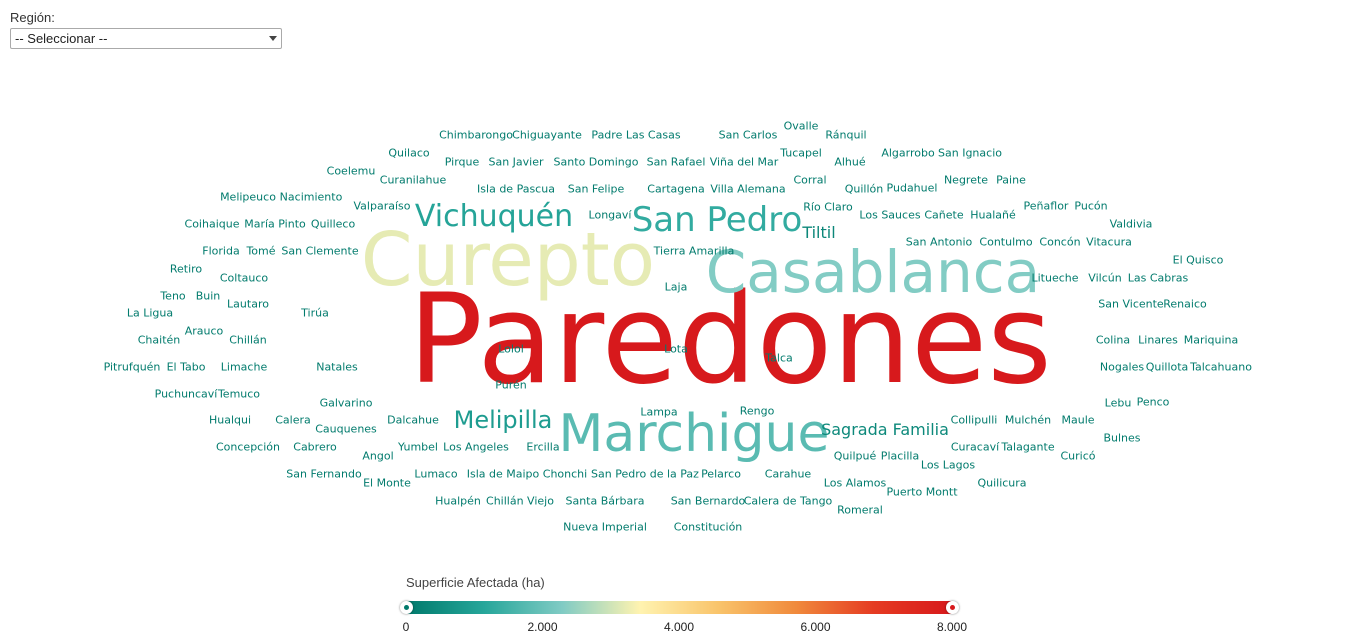  Describe the element at coordinates (1122, 367) in the screenshot. I see `word-nogales: Nogales` at that location.